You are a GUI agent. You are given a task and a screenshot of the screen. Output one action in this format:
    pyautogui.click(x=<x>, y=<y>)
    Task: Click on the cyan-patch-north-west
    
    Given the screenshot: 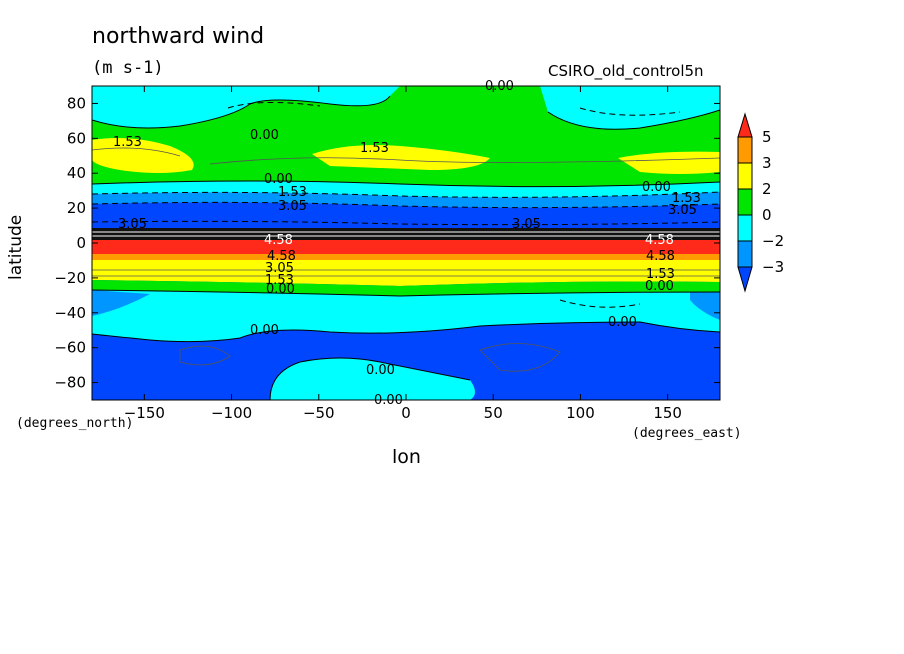 What is the action you would take?
    pyautogui.click(x=246, y=107)
    